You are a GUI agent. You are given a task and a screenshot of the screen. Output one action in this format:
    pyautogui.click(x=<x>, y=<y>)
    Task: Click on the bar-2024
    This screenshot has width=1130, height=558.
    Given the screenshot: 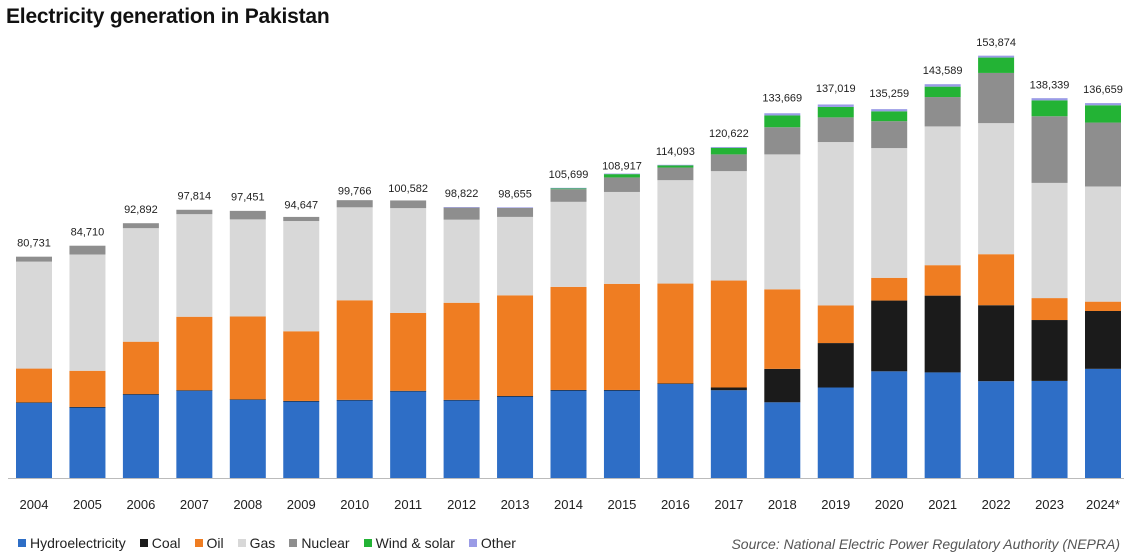 What is the action you would take?
    pyautogui.click(x=1103, y=290)
    